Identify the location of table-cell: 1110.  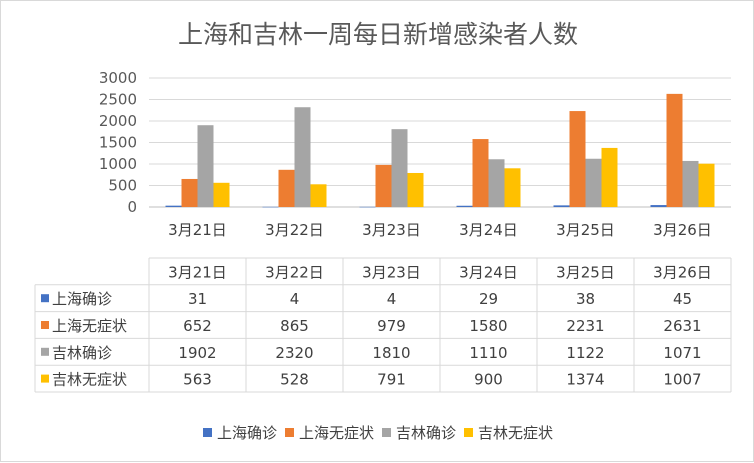
(488, 353).